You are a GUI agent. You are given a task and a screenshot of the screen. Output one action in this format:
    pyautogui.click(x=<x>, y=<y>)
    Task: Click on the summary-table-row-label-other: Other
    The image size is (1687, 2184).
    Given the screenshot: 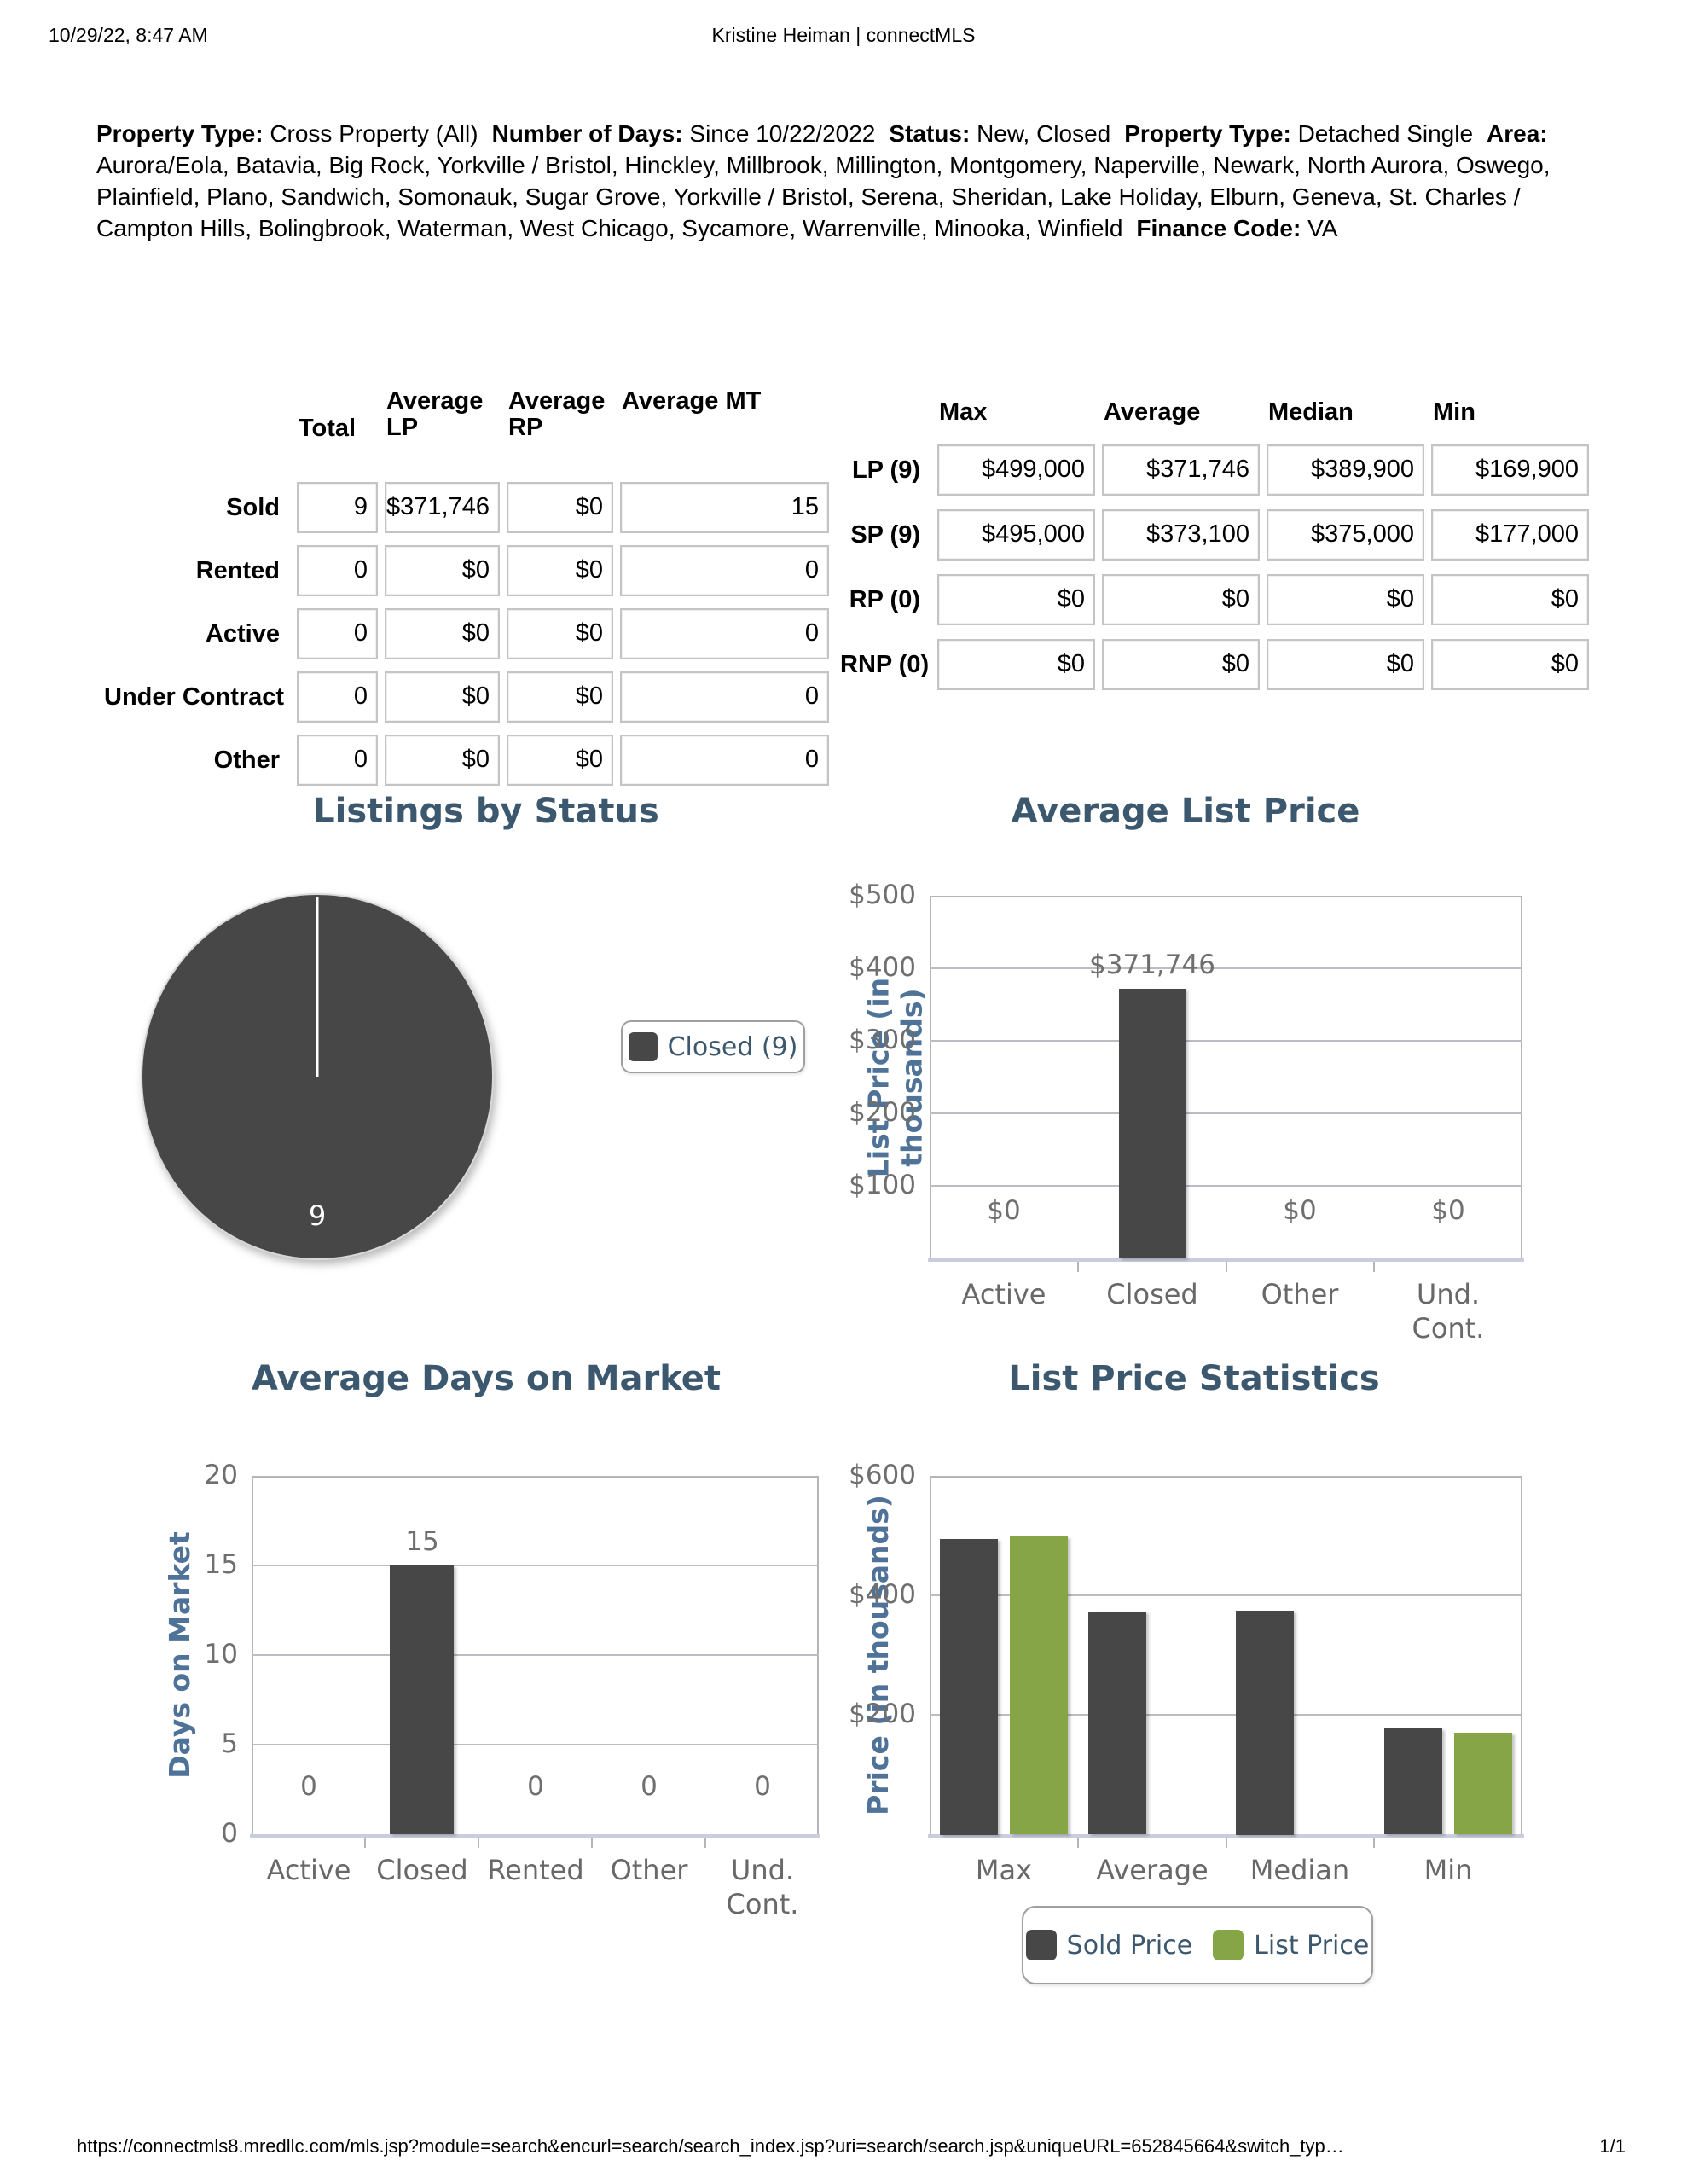 What is the action you would take?
    pyautogui.click(x=246, y=760)
    